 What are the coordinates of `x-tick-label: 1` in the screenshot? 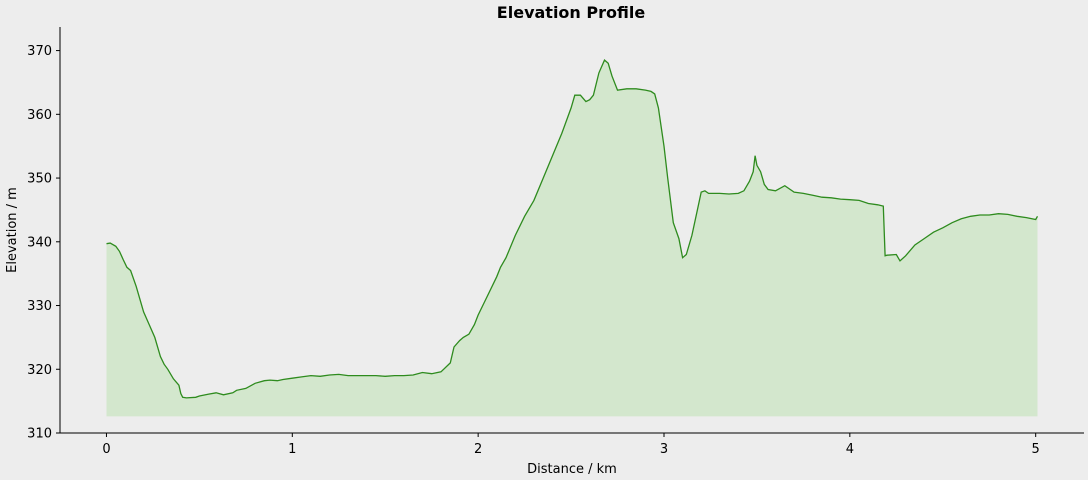 It's located at (292, 449).